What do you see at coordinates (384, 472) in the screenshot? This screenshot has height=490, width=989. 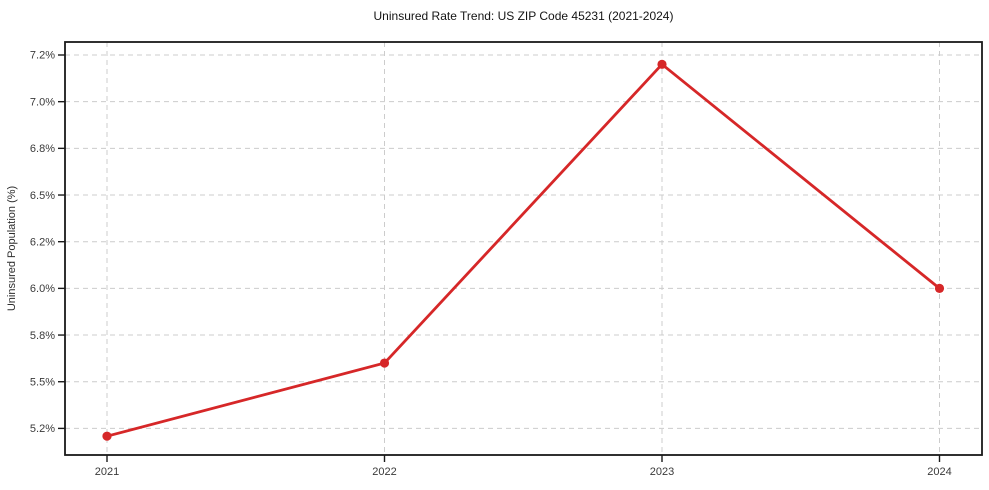 I see `x-tick-label: 2022` at bounding box center [384, 472].